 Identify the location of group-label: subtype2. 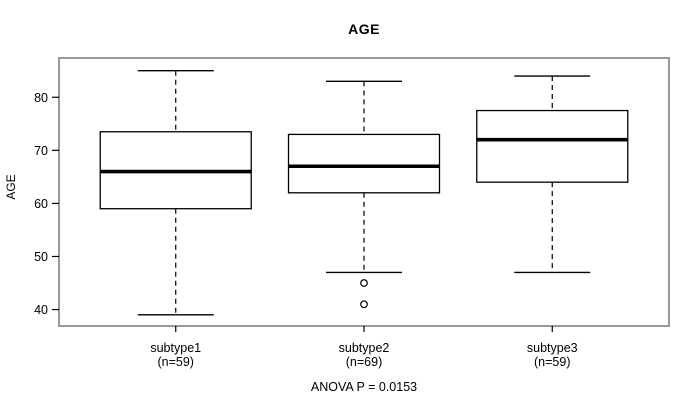
(364, 348).